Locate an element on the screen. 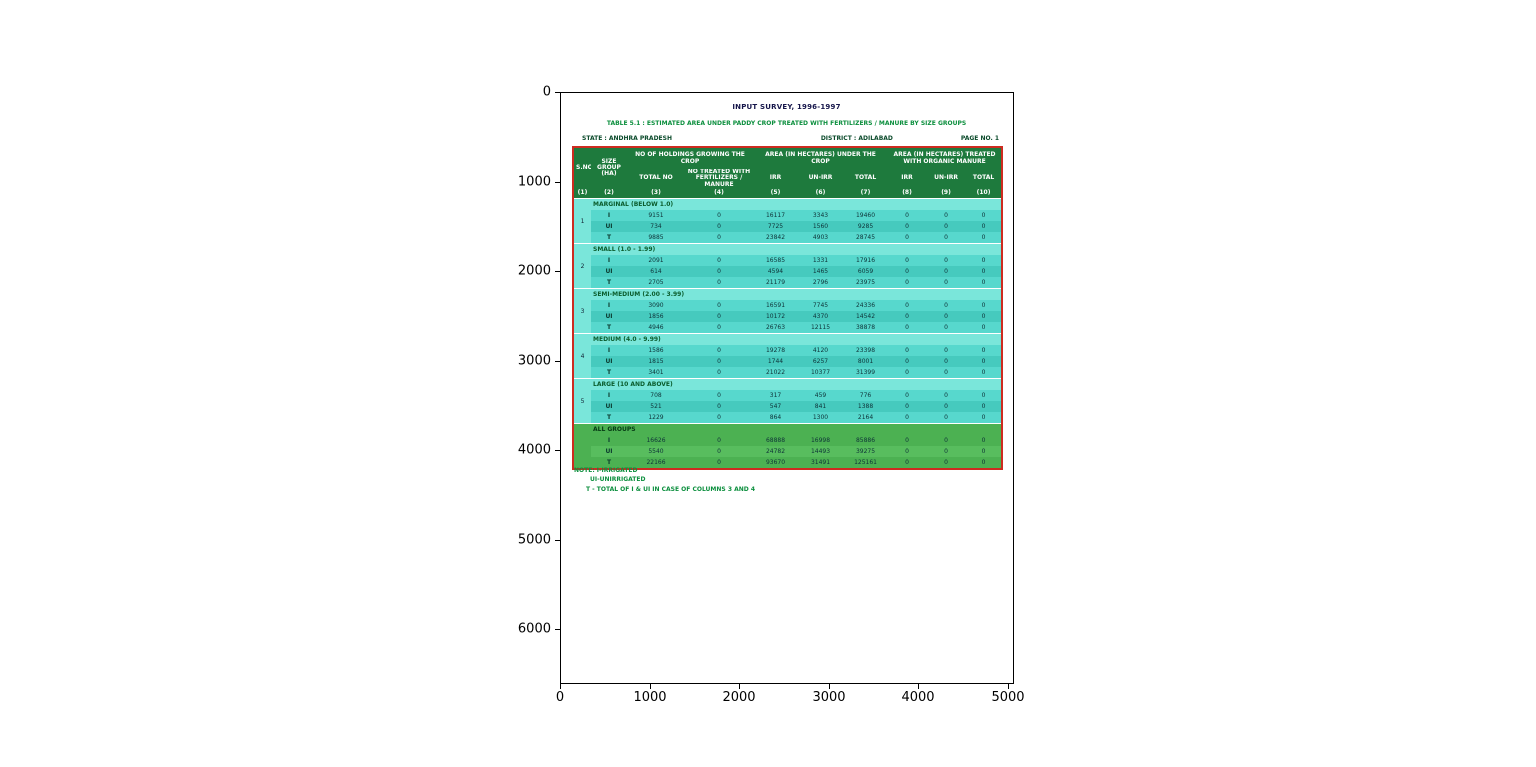 Image resolution: width=1536 pixels, height=767 pixels. section-sno: 5 is located at coordinates (582, 401).